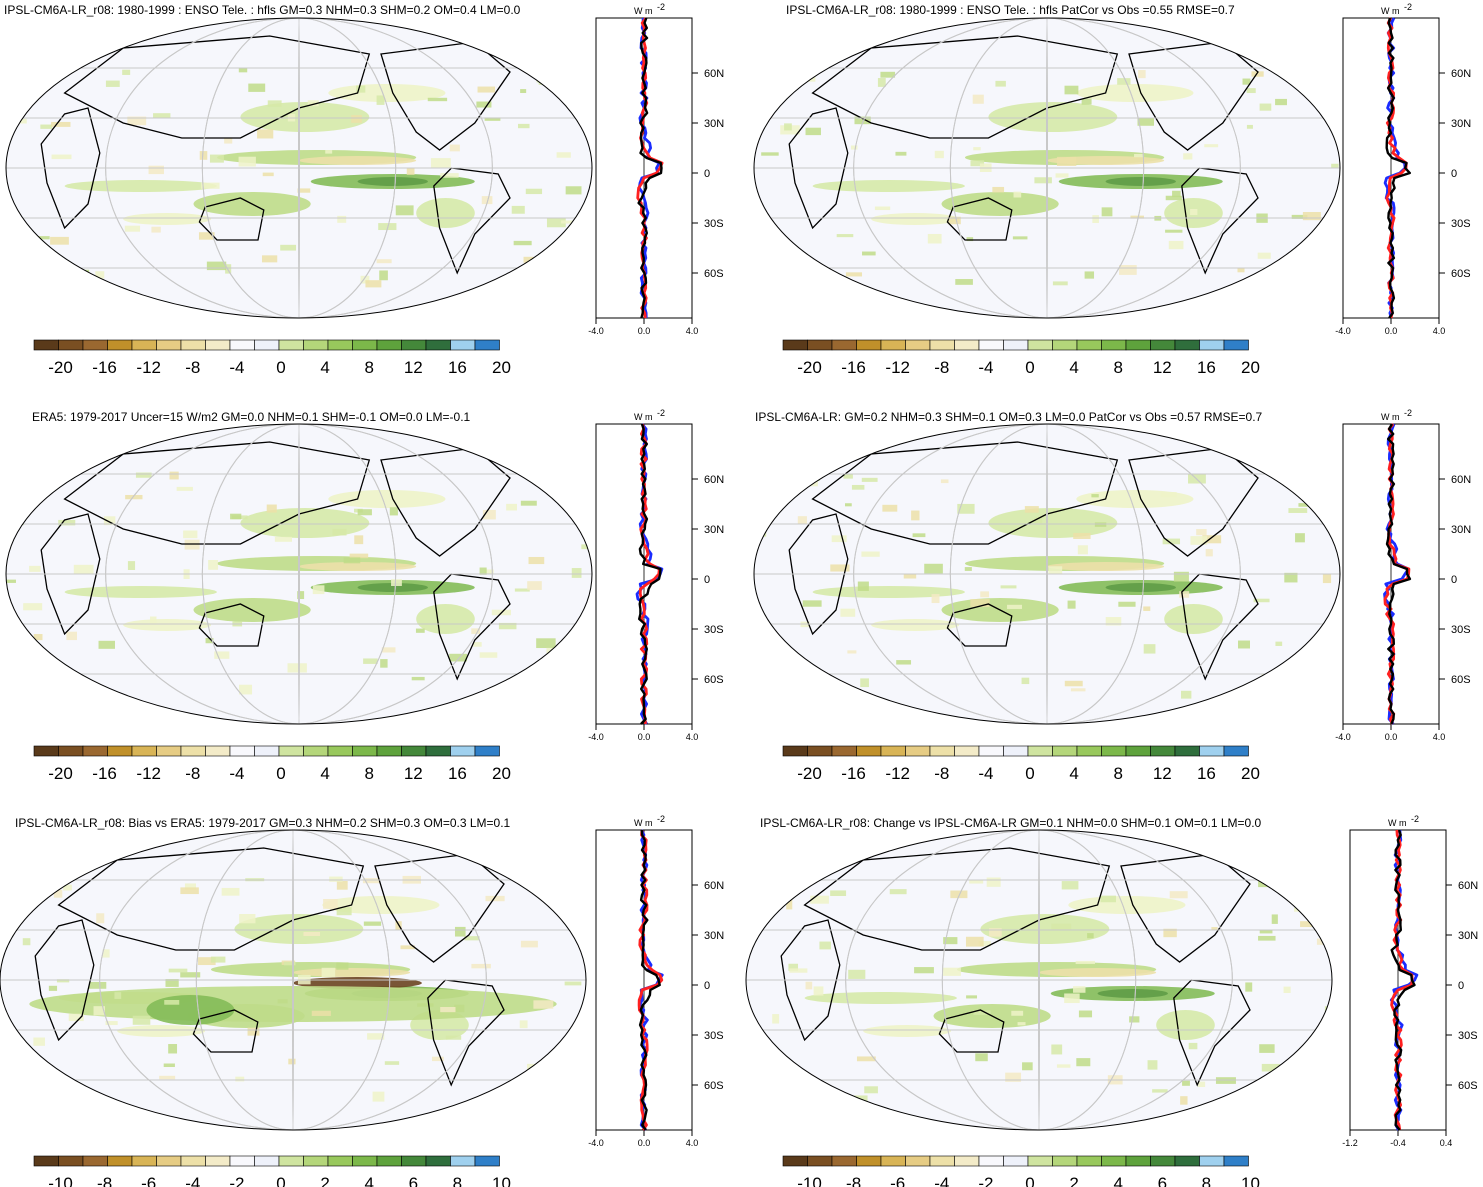  I want to click on zonal-profile-4: W m -2 60N 30N 0 30S 60S -4.0 0.0 4.0, so click(1403, 575).